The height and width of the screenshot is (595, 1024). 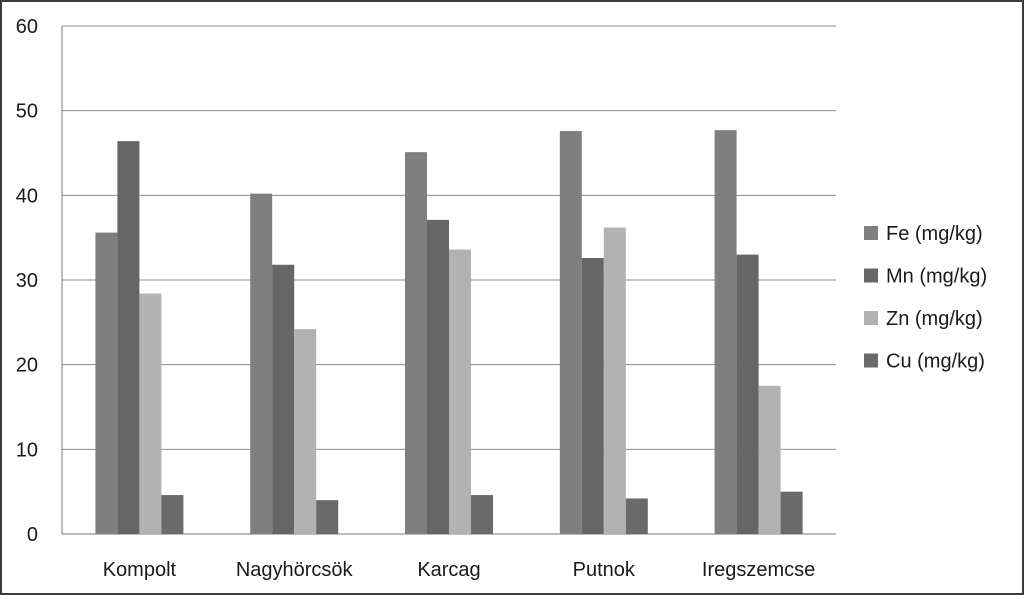 What do you see at coordinates (936, 277) in the screenshot?
I see `legend-label: Mn (mg/kg)` at bounding box center [936, 277].